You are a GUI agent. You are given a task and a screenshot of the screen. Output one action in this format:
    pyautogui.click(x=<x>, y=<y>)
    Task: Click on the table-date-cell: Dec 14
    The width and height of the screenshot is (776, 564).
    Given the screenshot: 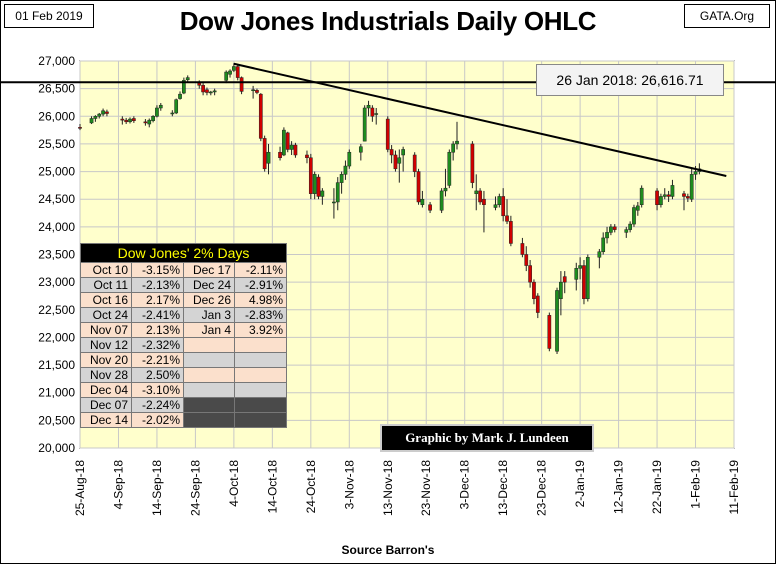 What is the action you would take?
    pyautogui.click(x=106, y=420)
    